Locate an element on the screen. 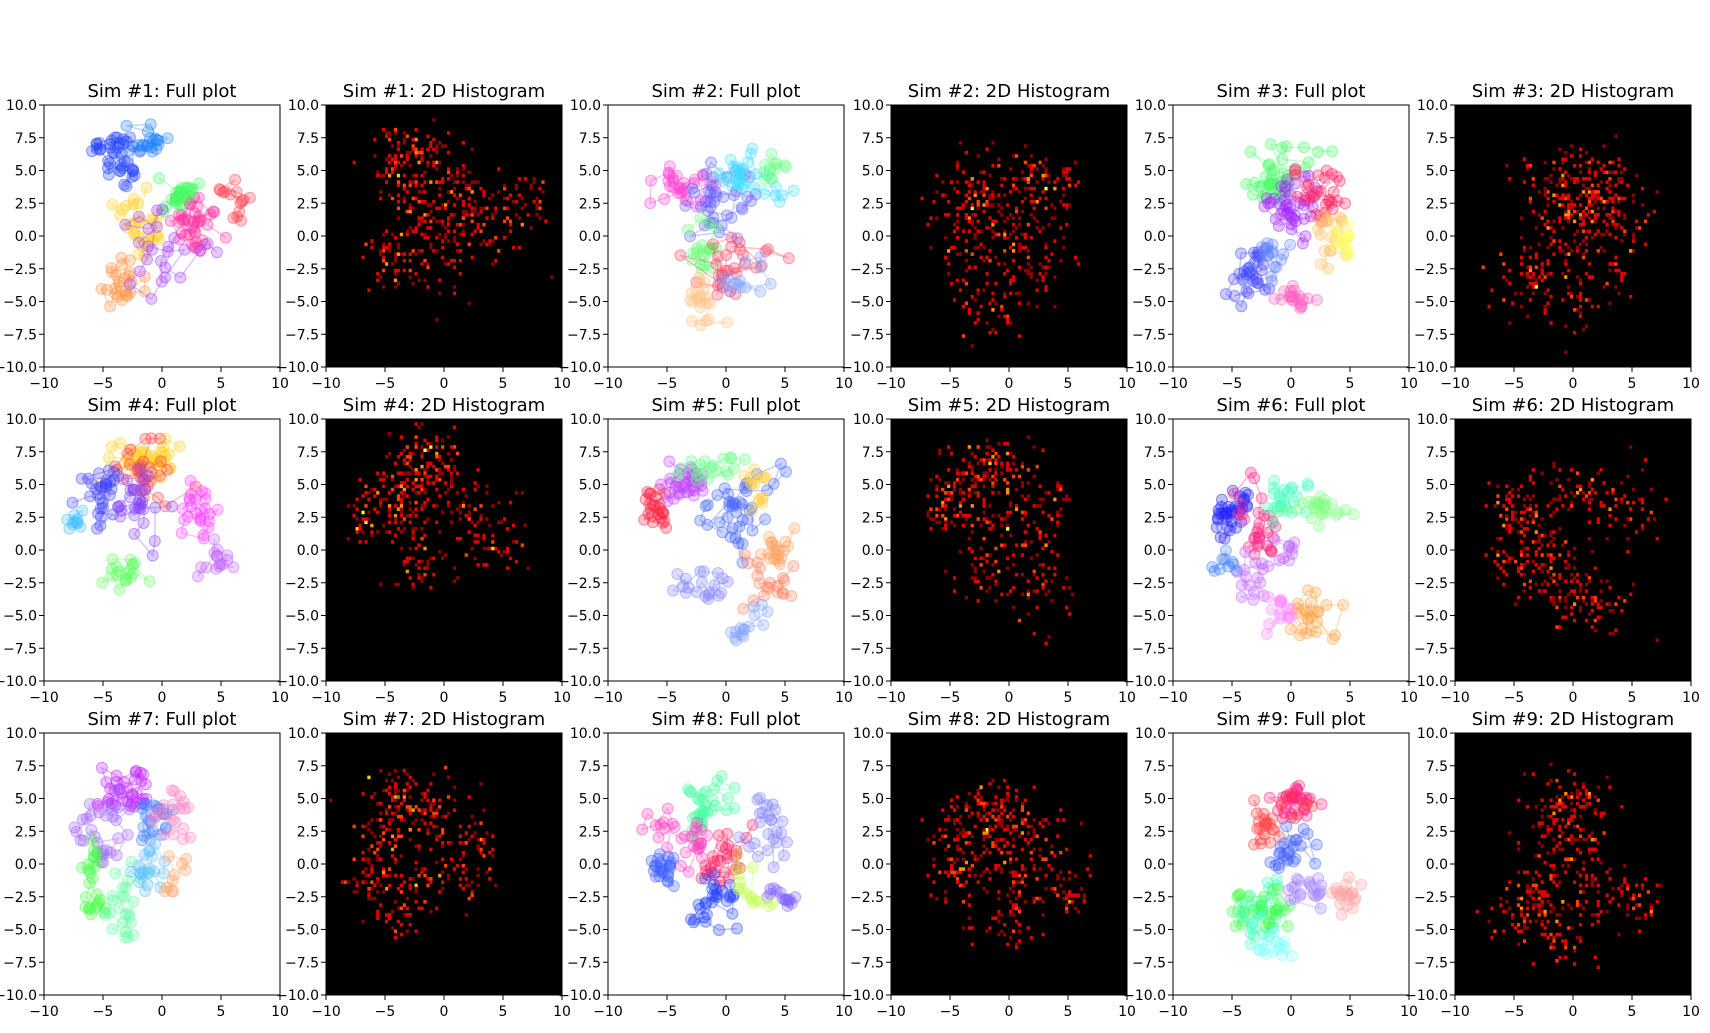 This screenshot has width=1710, height=1033. y-tick-label: −5.0 is located at coordinates (584, 303).